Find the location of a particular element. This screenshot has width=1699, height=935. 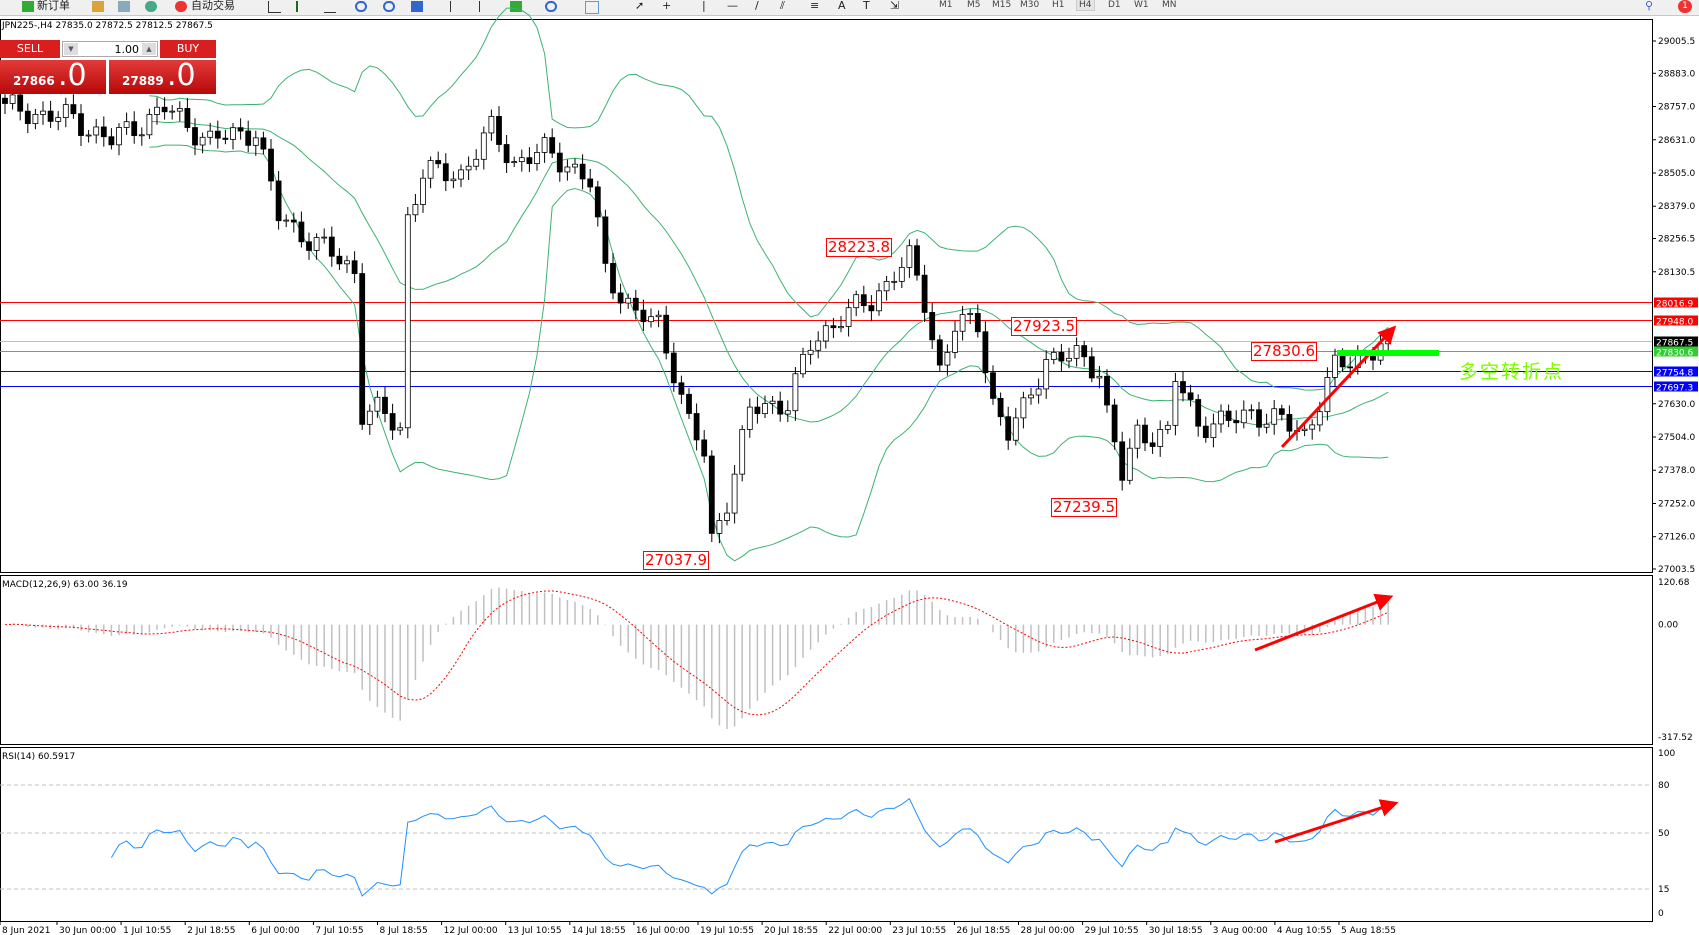

templates-icon is located at coordinates (592, 7).